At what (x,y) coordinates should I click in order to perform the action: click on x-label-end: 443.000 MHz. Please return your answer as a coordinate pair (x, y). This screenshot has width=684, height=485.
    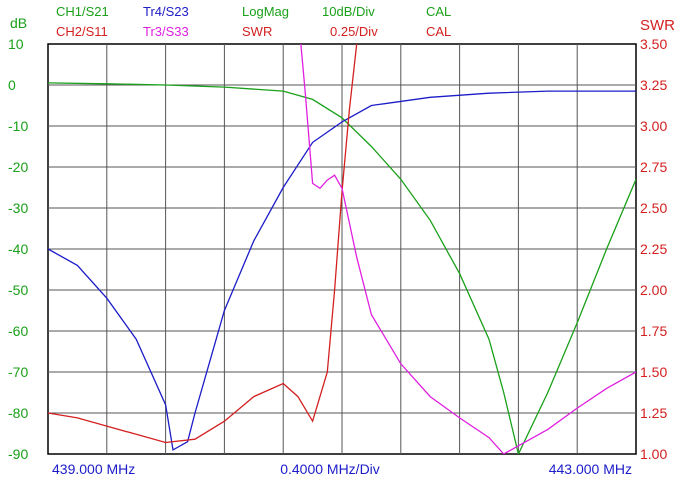
    Looking at the image, I should click on (590, 469).